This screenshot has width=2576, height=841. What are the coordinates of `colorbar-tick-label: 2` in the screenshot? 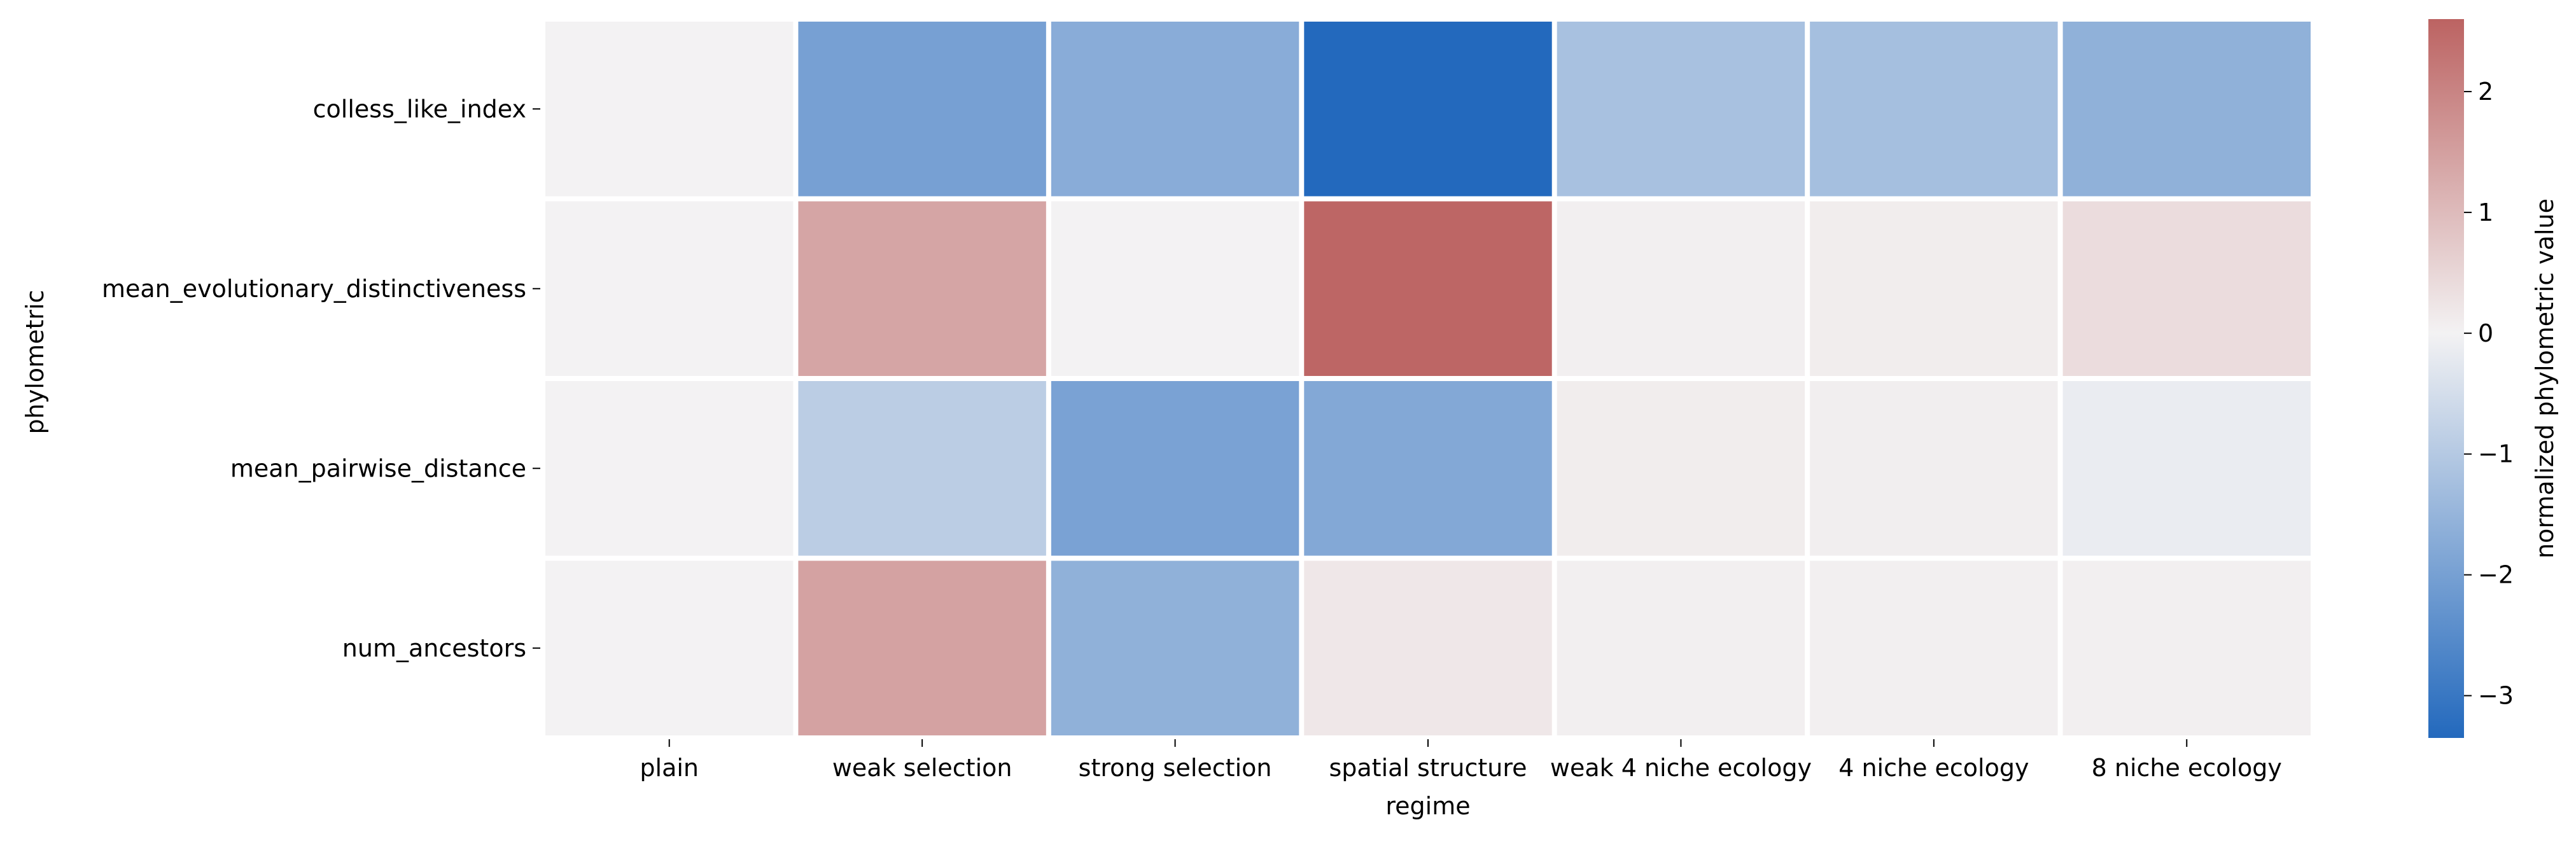 It's located at (2485, 92).